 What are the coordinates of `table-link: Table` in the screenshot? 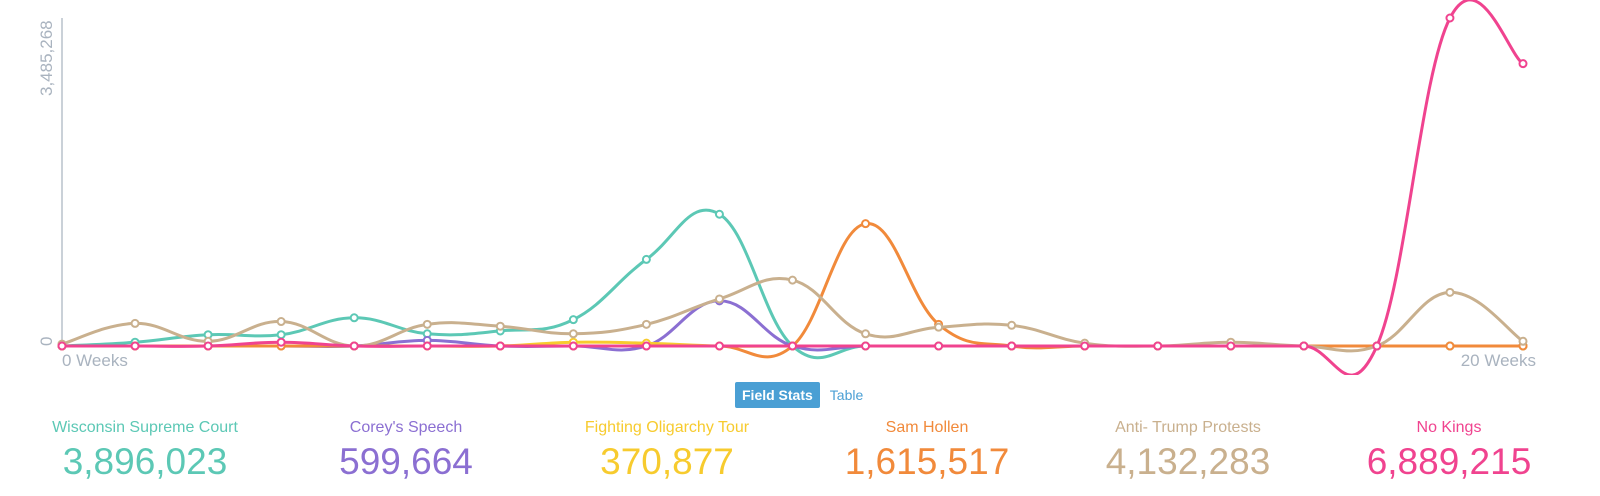 It's located at (846, 395).